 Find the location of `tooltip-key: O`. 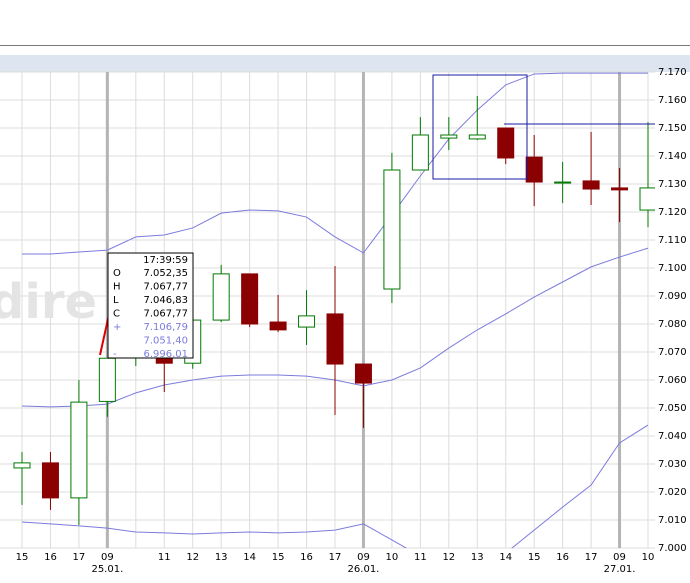

tooltip-key: O is located at coordinates (117, 273).